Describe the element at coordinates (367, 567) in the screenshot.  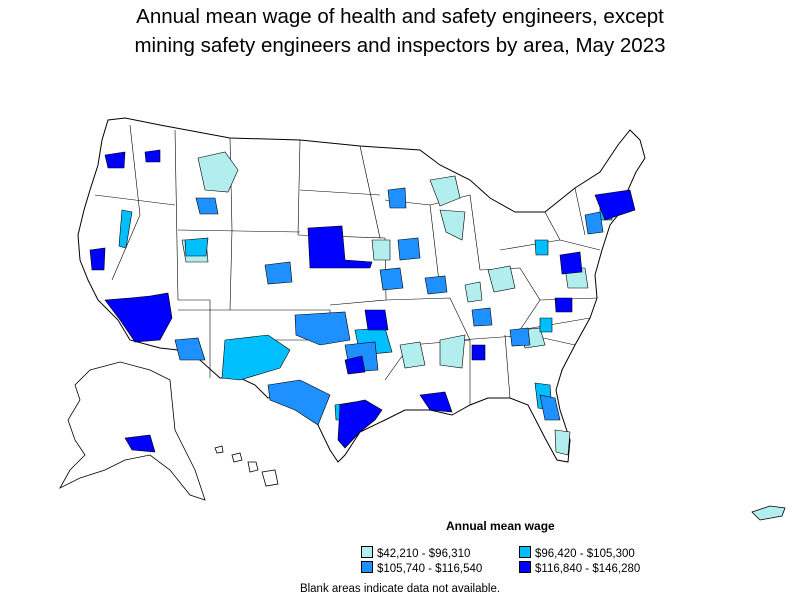
I see `legend-swatch-tier3` at that location.